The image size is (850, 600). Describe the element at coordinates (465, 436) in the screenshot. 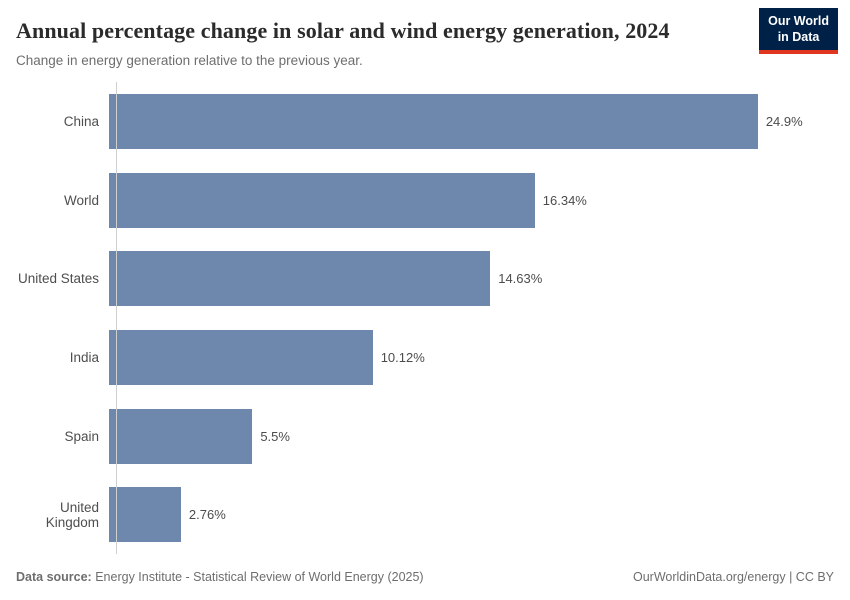

I see `bar-track: 5.5%` at that location.